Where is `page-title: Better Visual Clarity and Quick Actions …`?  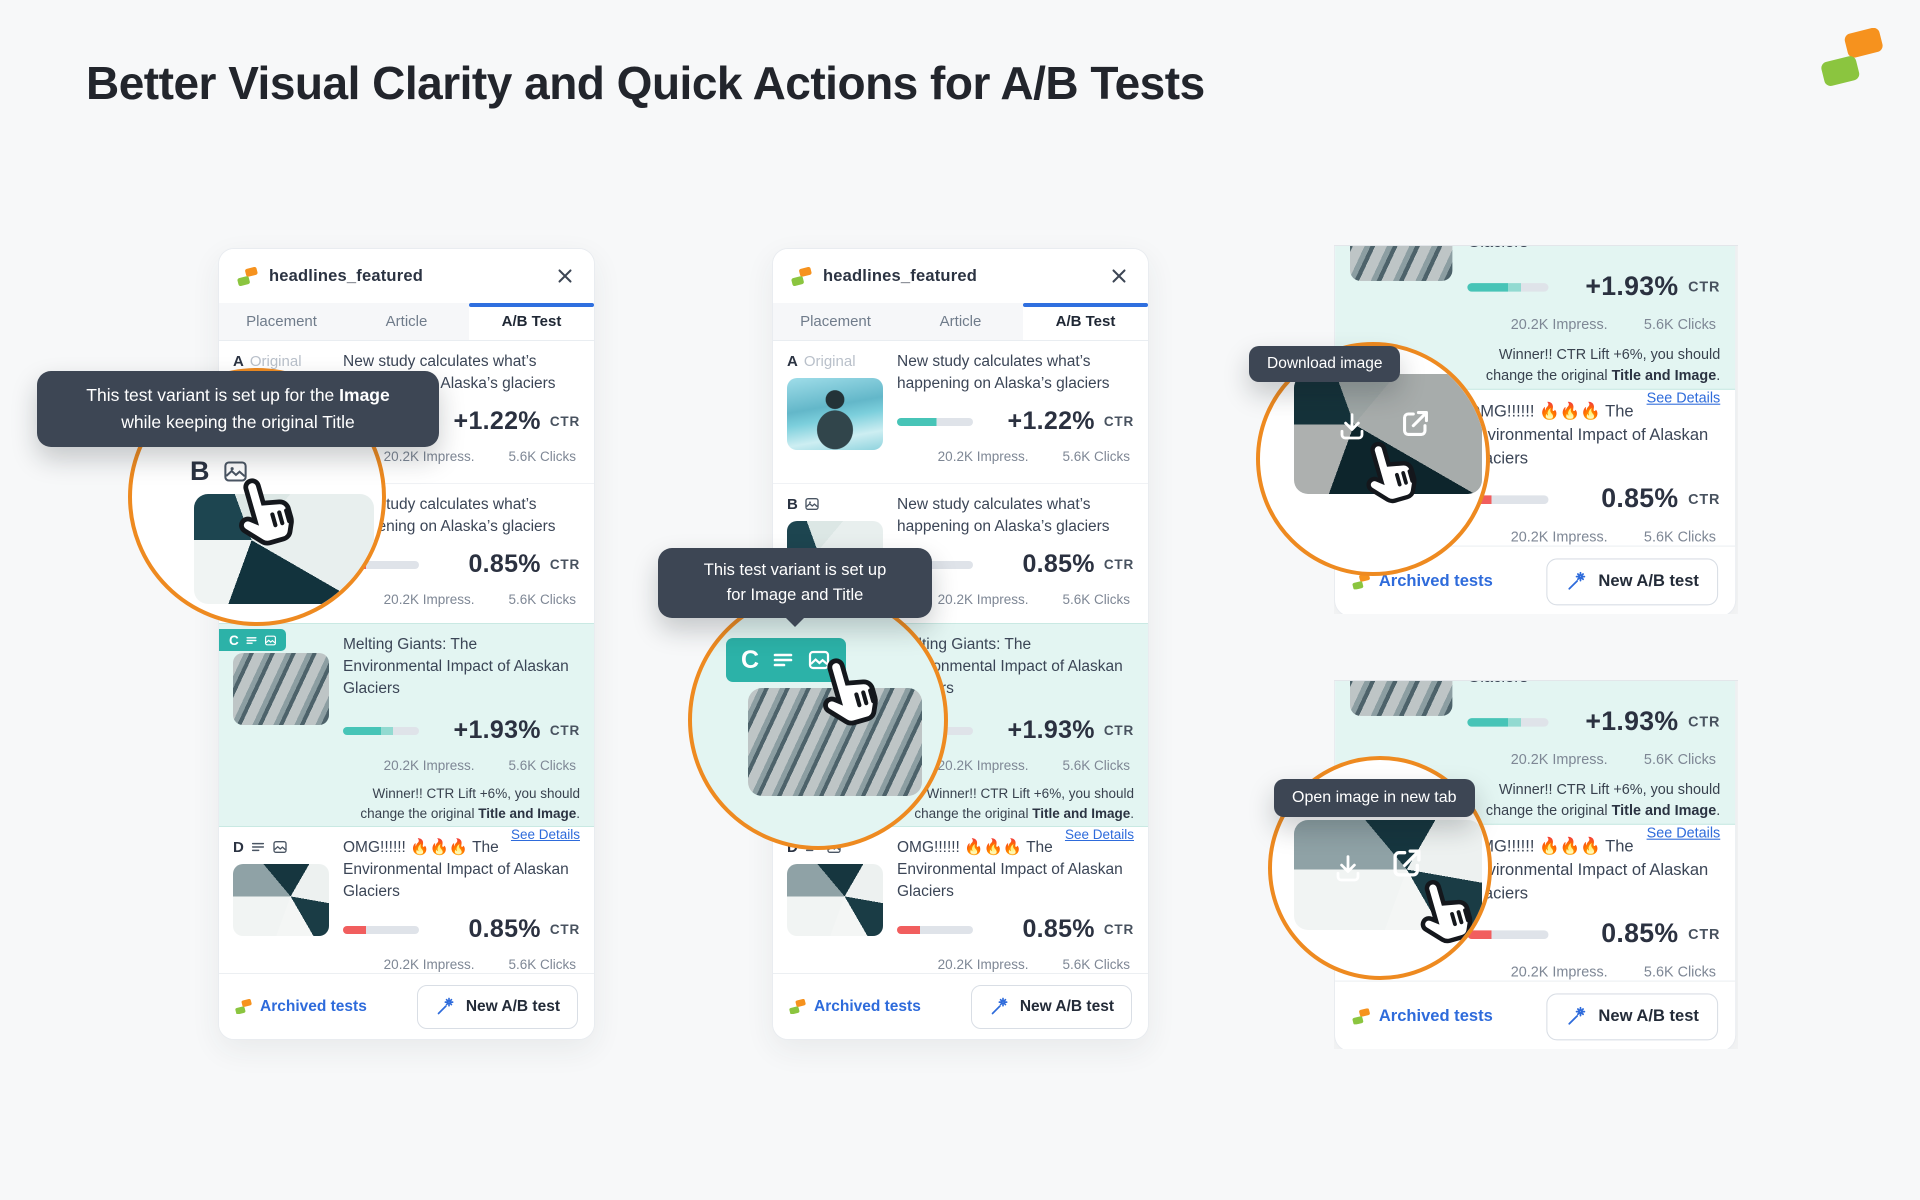 page-title: Better Visual Clarity and Quick Actions … is located at coordinates (645, 83).